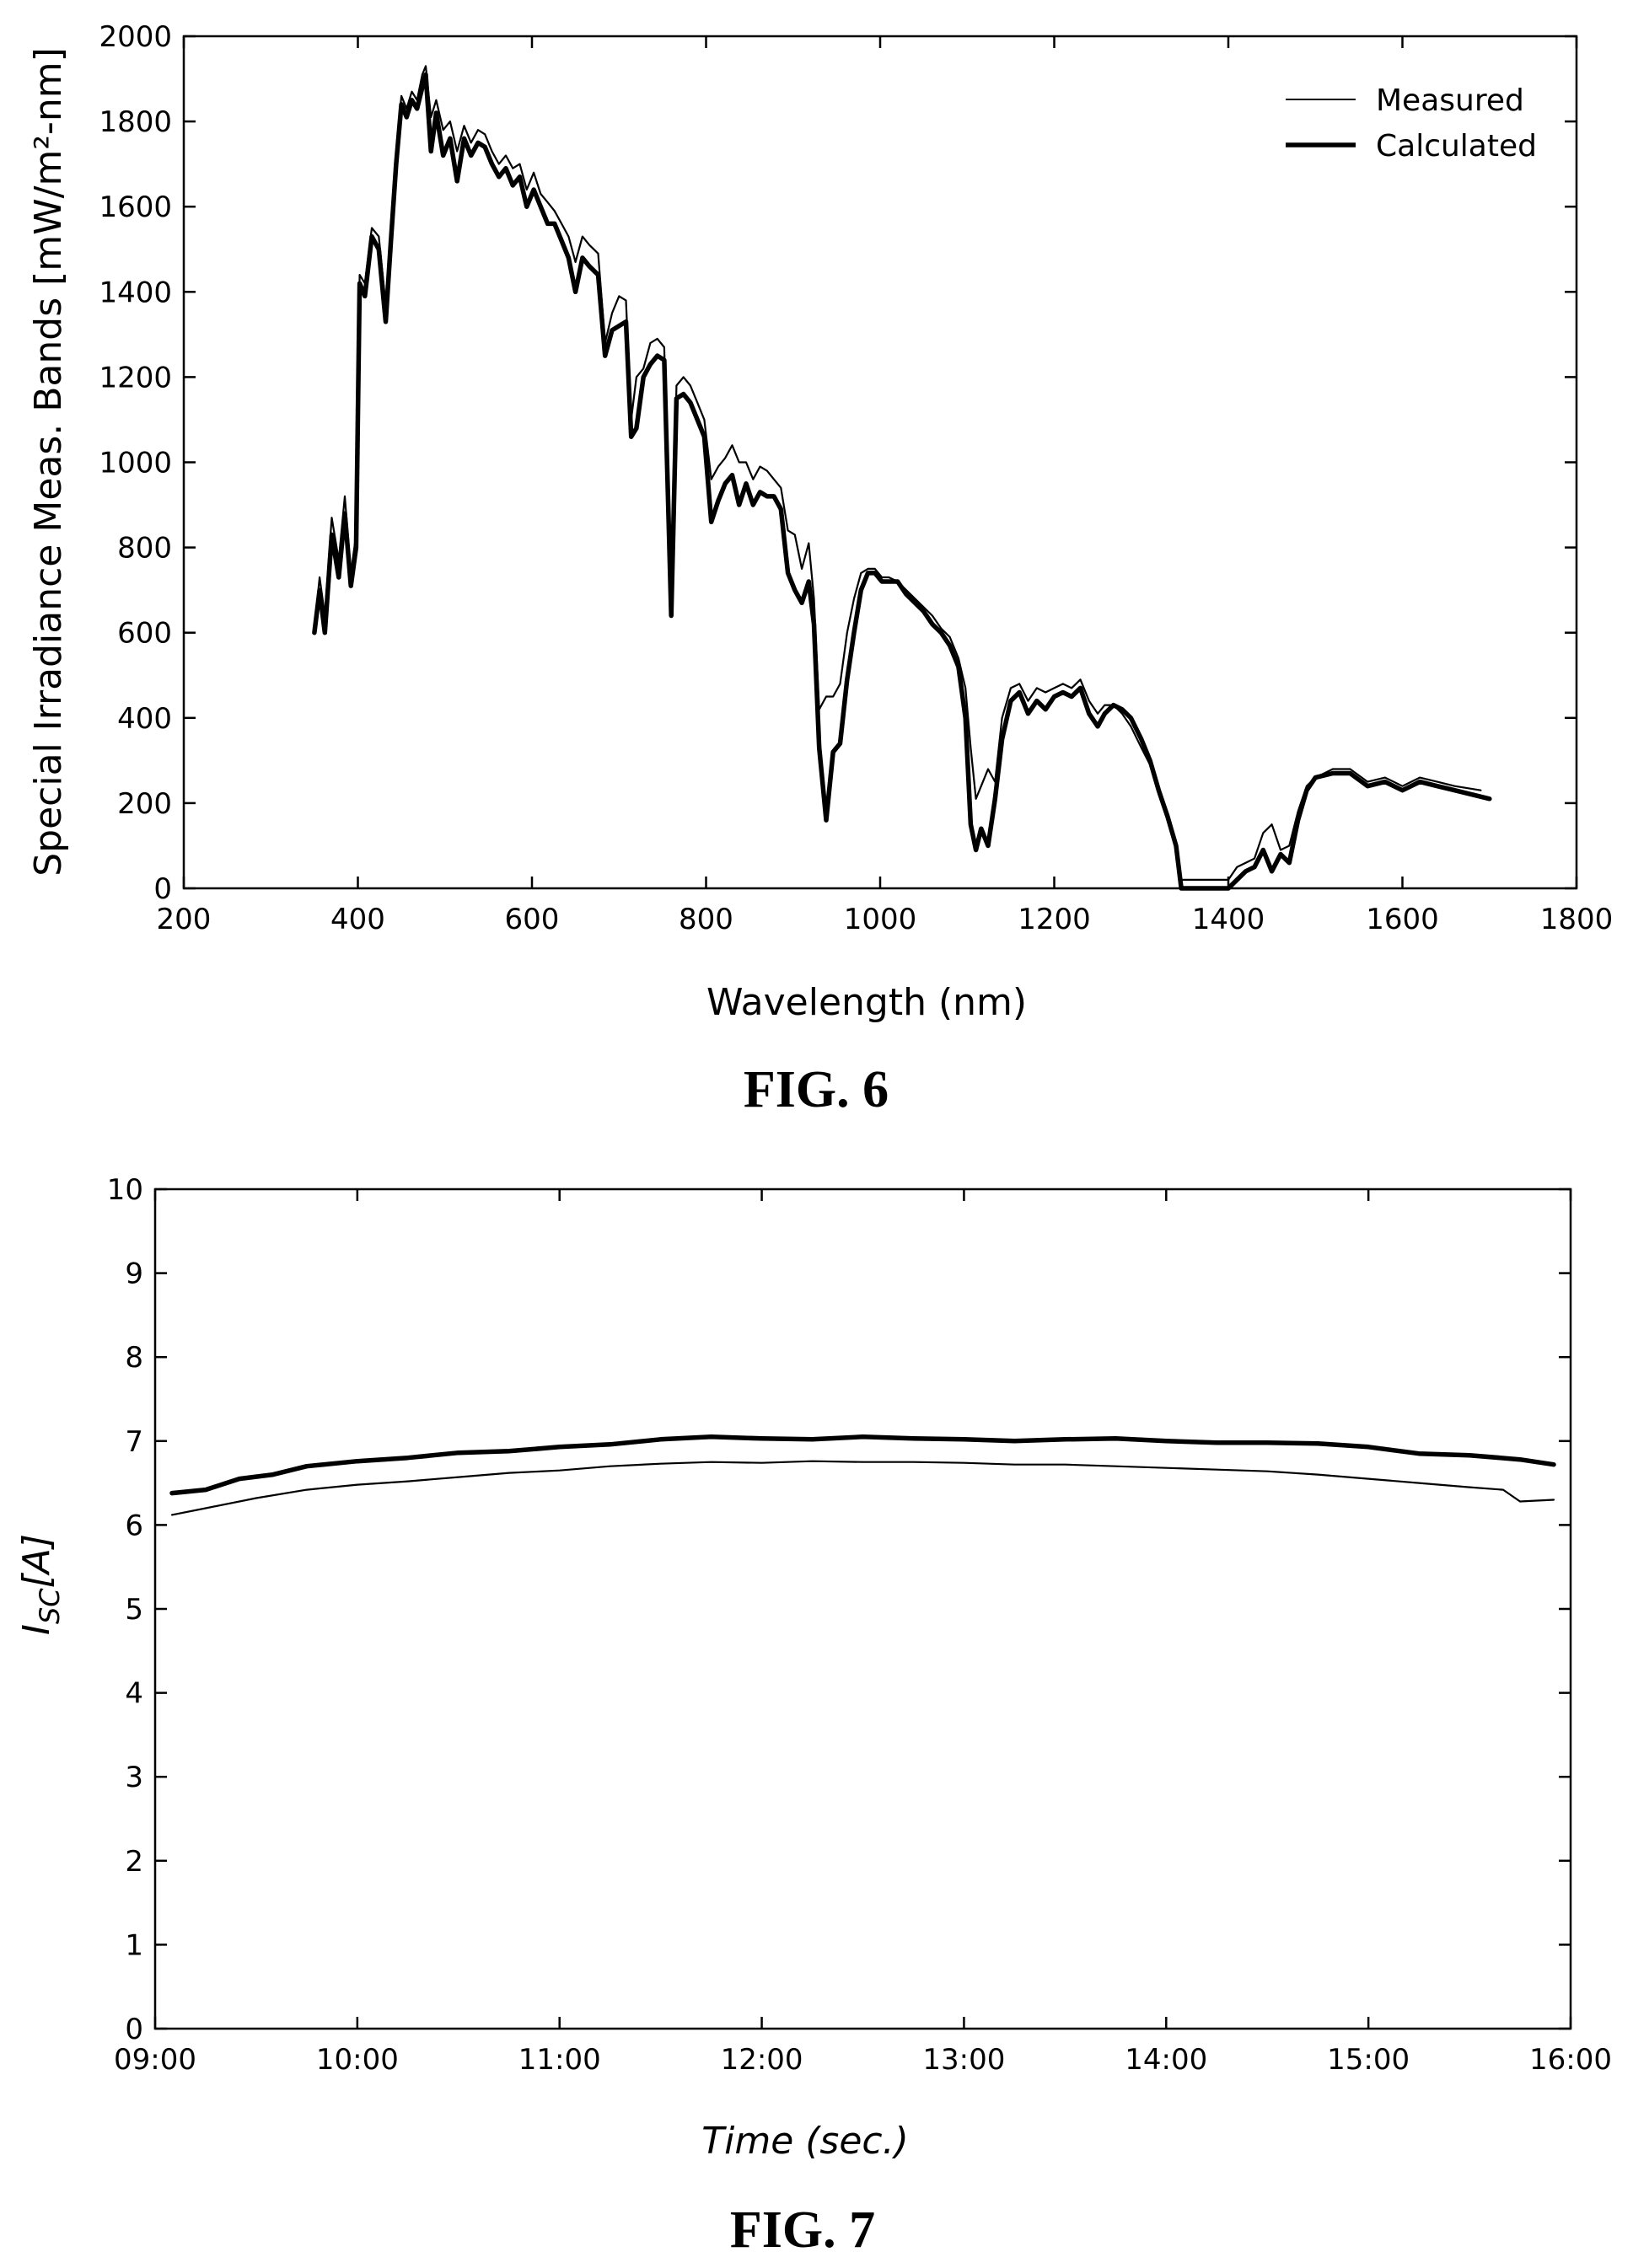 The width and height of the screenshot is (1633, 2268). What do you see at coordinates (1054, 920) in the screenshot?
I see `fig6-x-tick-label: 1200` at bounding box center [1054, 920].